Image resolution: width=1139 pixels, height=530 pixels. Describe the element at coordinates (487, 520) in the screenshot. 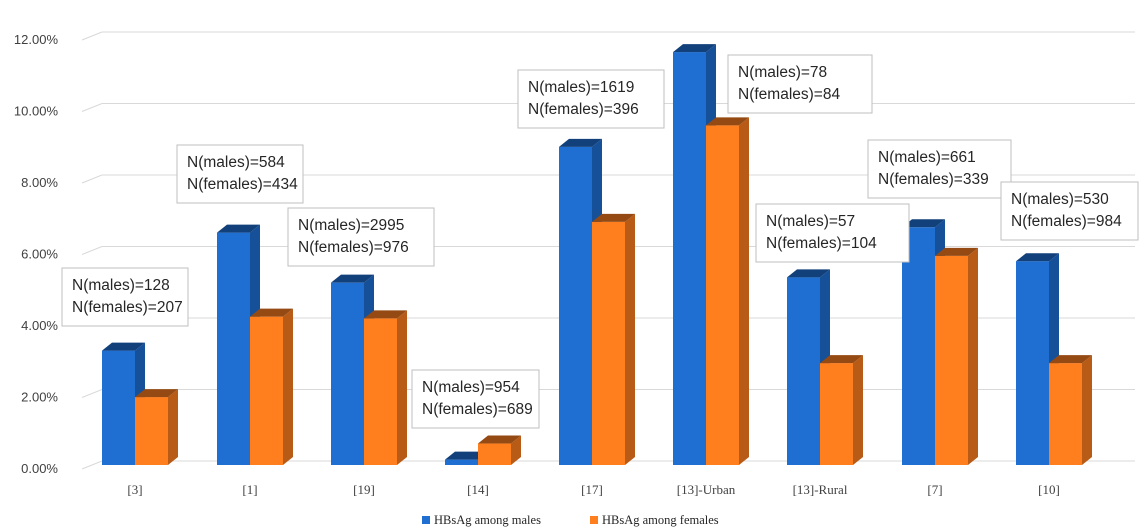

I see `legend-label: HBsAg among males` at that location.